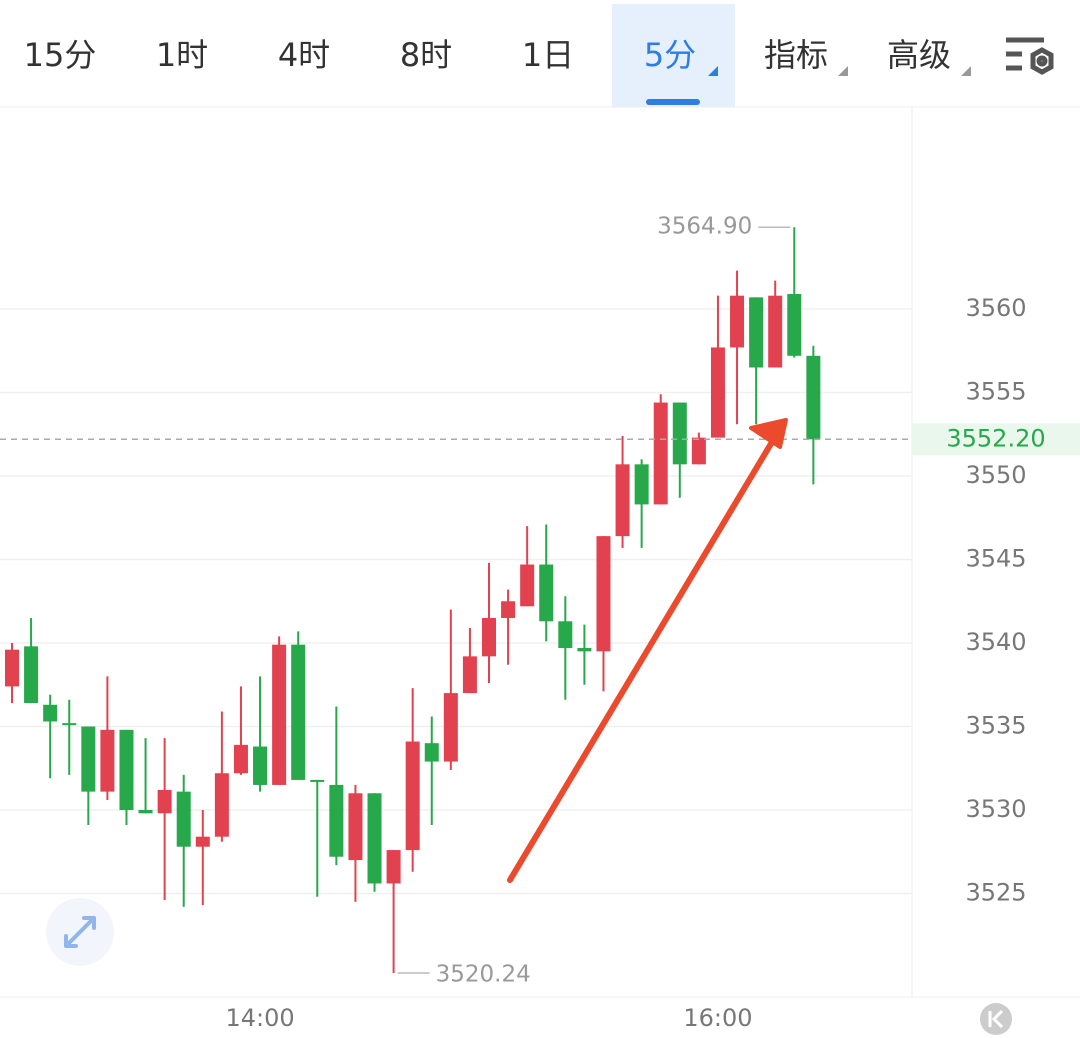  I want to click on x-tick-label: 14:00, so click(259, 1018).